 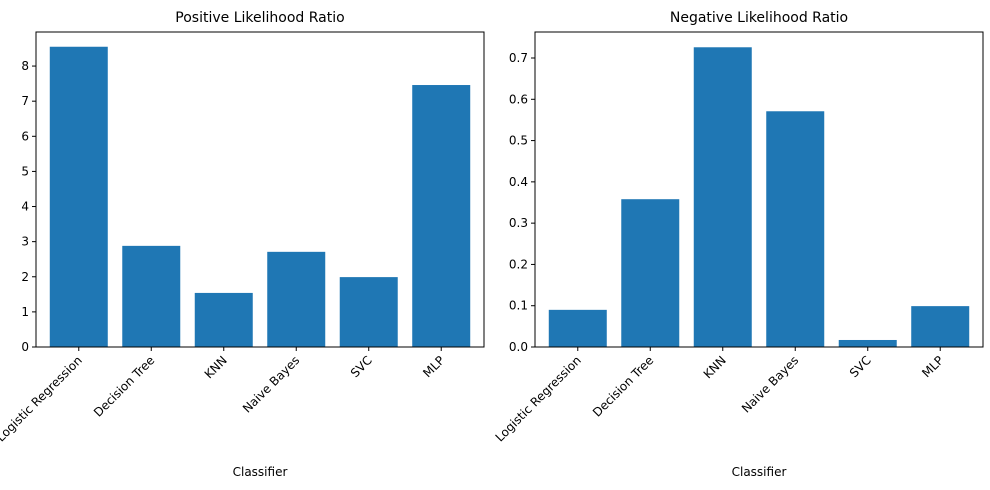 I want to click on y-tick-label: 5, so click(x=25, y=171).